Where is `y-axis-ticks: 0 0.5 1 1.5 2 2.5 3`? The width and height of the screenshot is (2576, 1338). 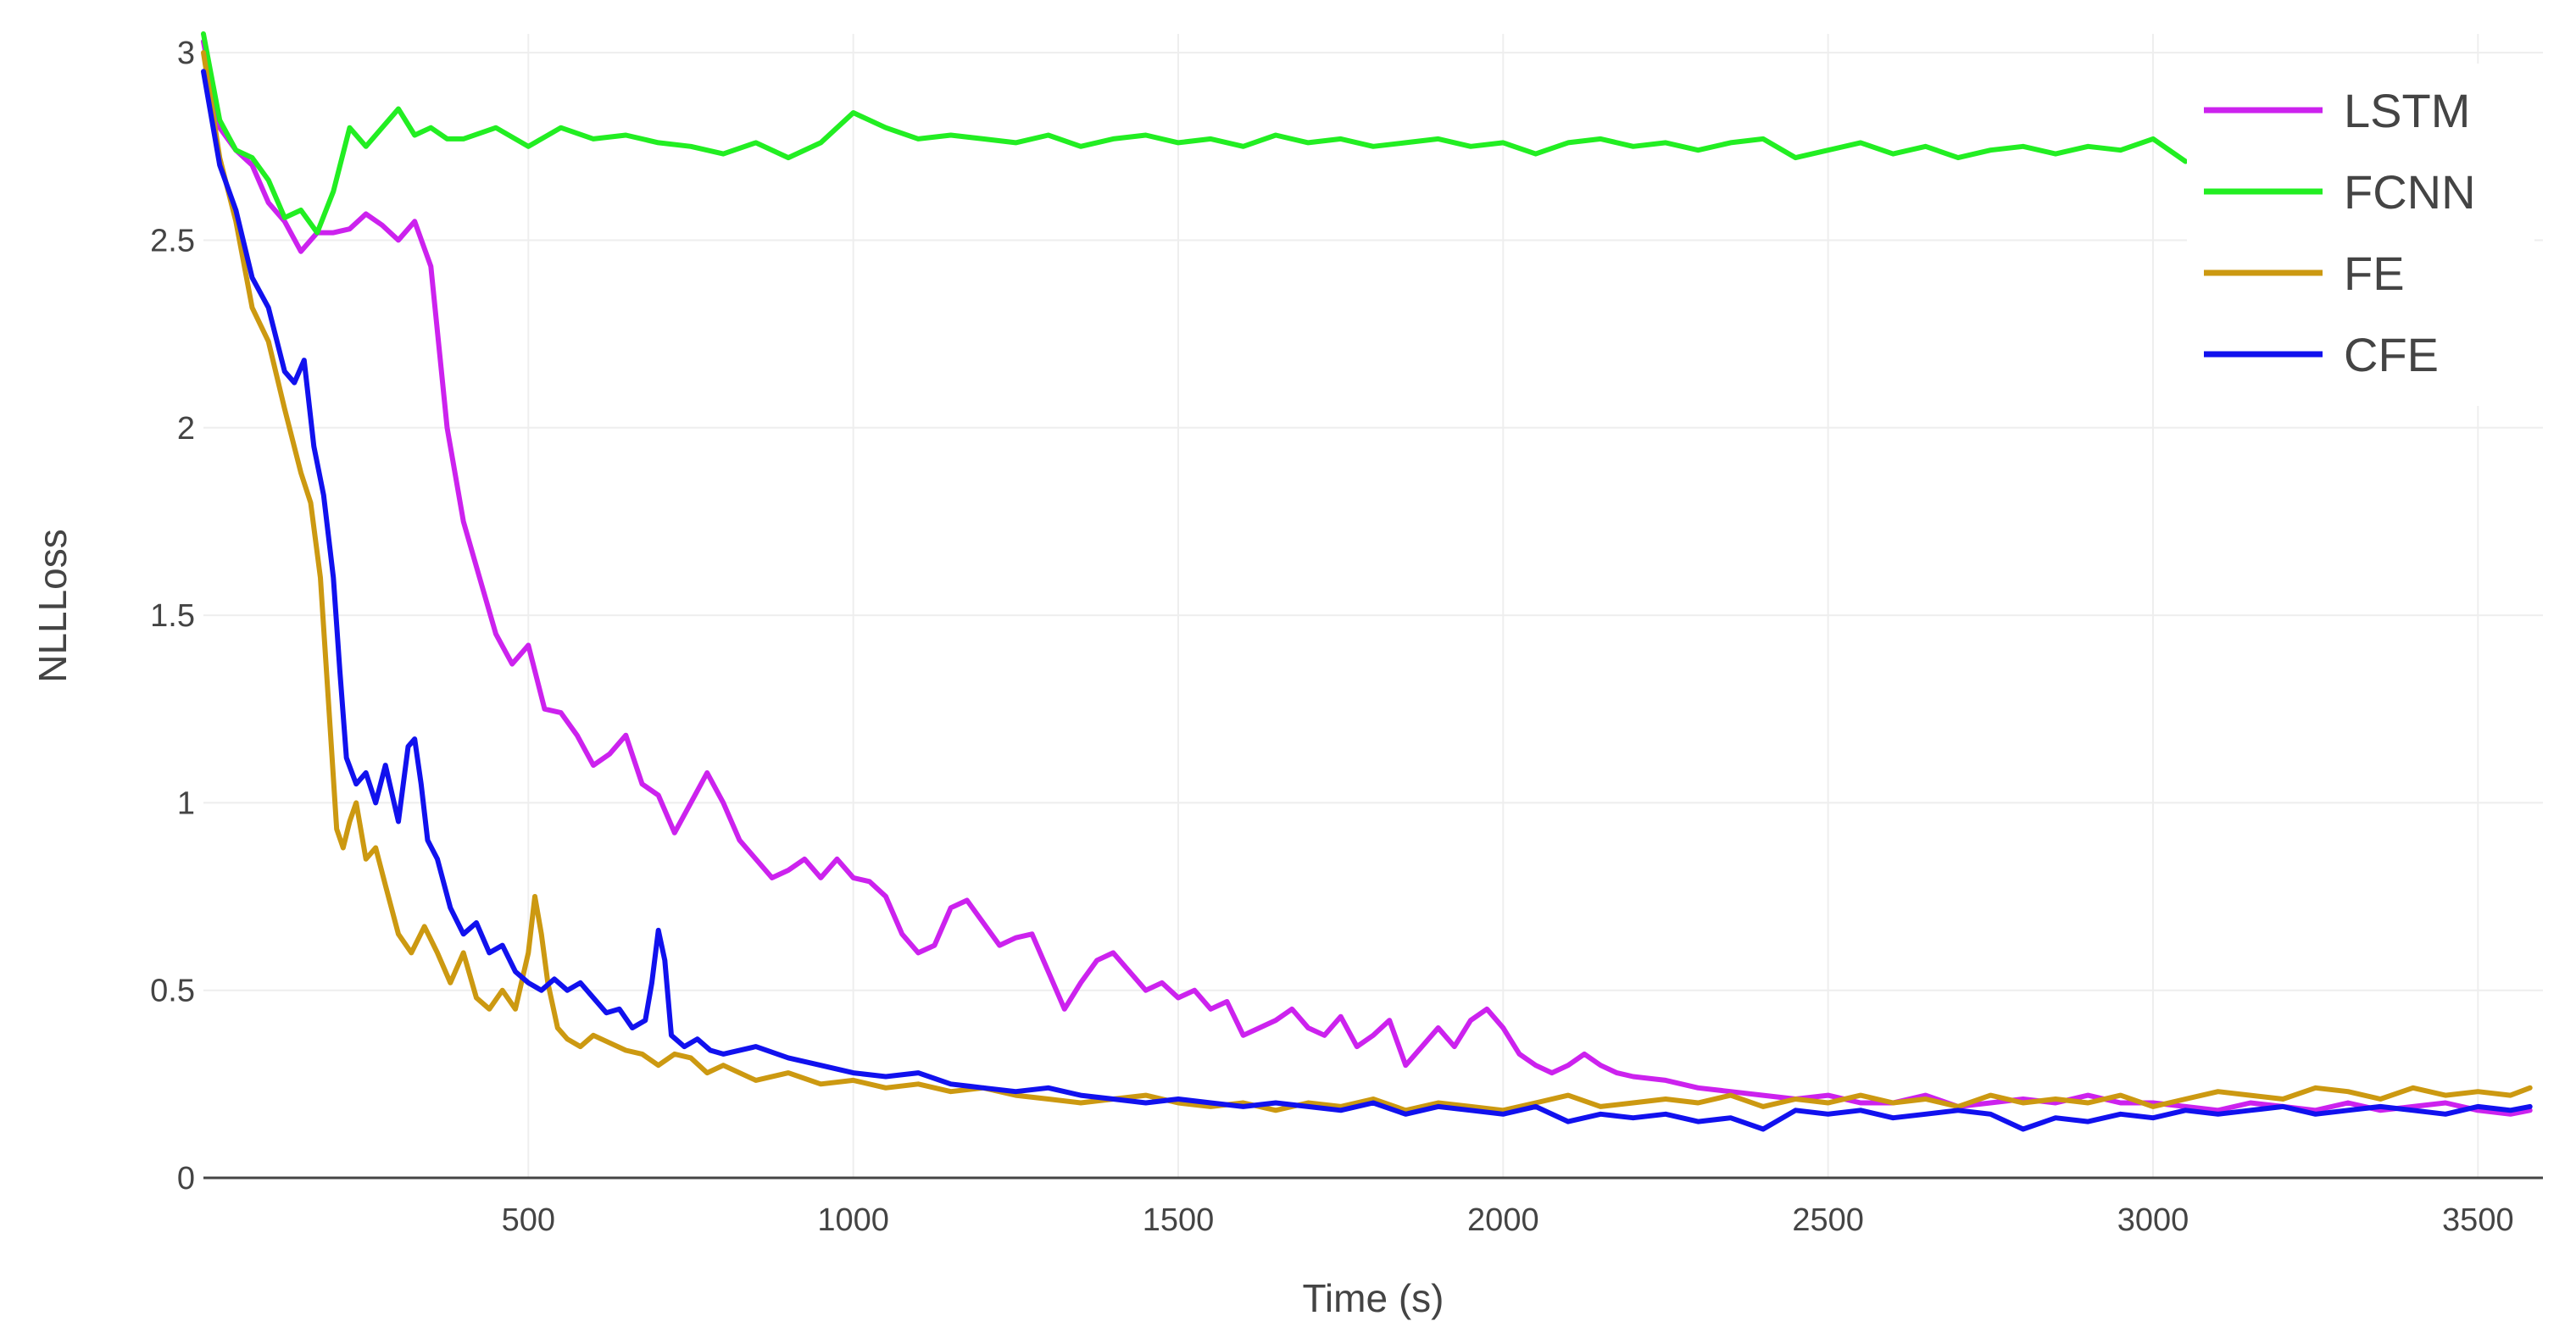
y-axis-ticks: 0 0.5 1 1.5 2 2.5 3 is located at coordinates (172, 616).